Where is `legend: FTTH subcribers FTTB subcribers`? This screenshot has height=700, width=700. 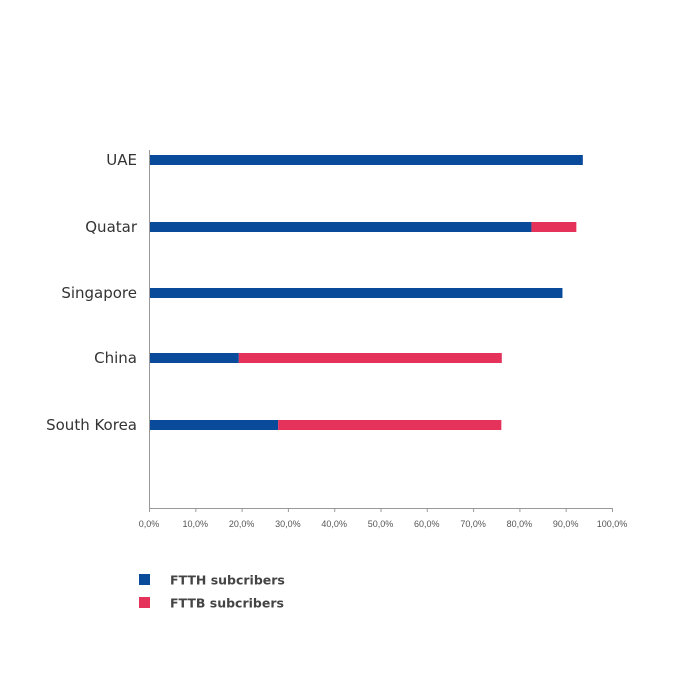
legend: FTTH subcribers FTTB subcribers is located at coordinates (212, 592).